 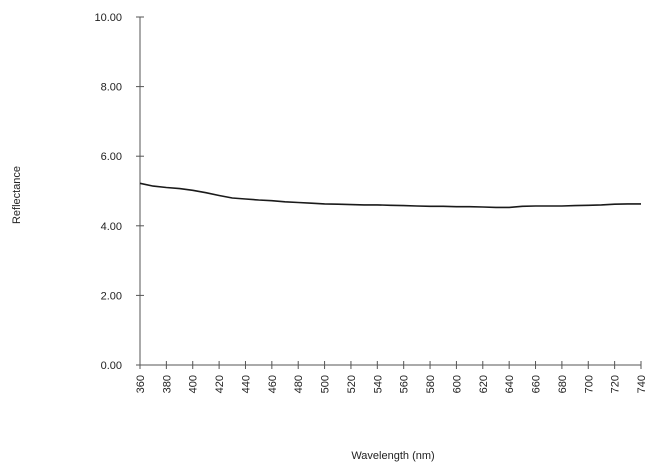 What do you see at coordinates (111, 157) in the screenshot?
I see `y-tick-label: 6.00` at bounding box center [111, 157].